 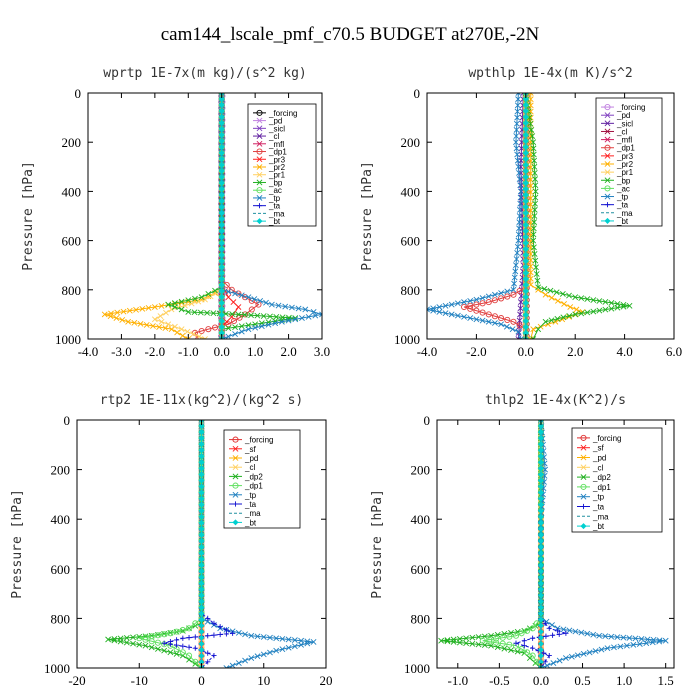 What do you see at coordinates (121, 351) in the screenshot?
I see `x-tick-label: -3.0` at bounding box center [121, 351].